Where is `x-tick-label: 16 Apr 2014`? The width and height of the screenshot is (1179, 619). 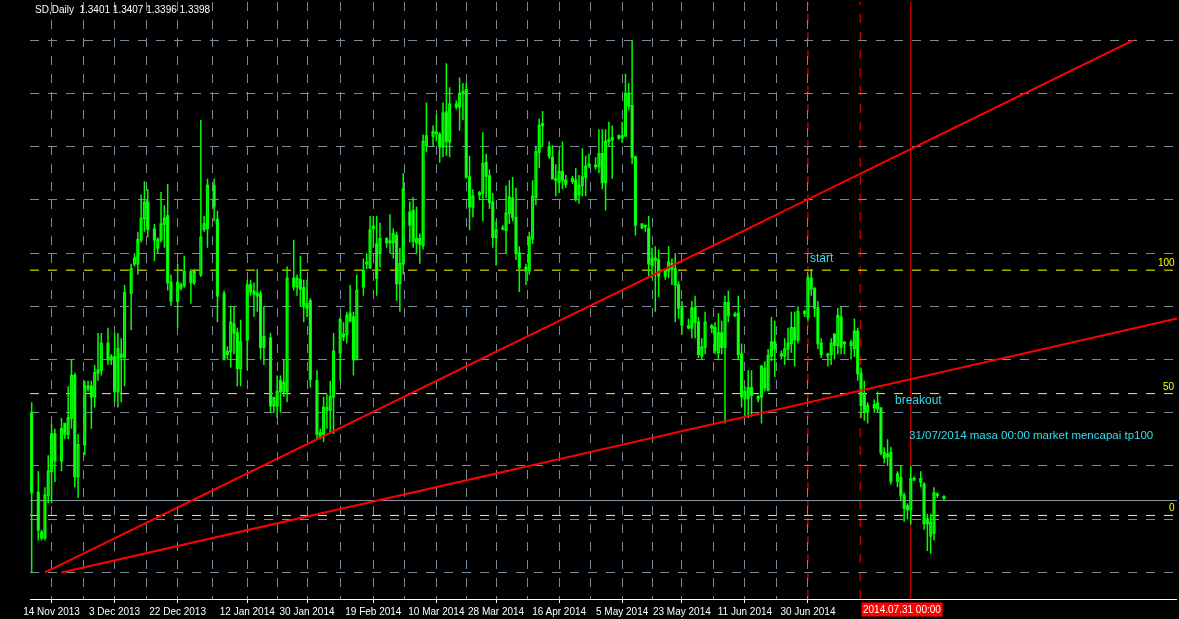
x-tick-label: 16 Apr 2014 is located at coordinates (559, 611).